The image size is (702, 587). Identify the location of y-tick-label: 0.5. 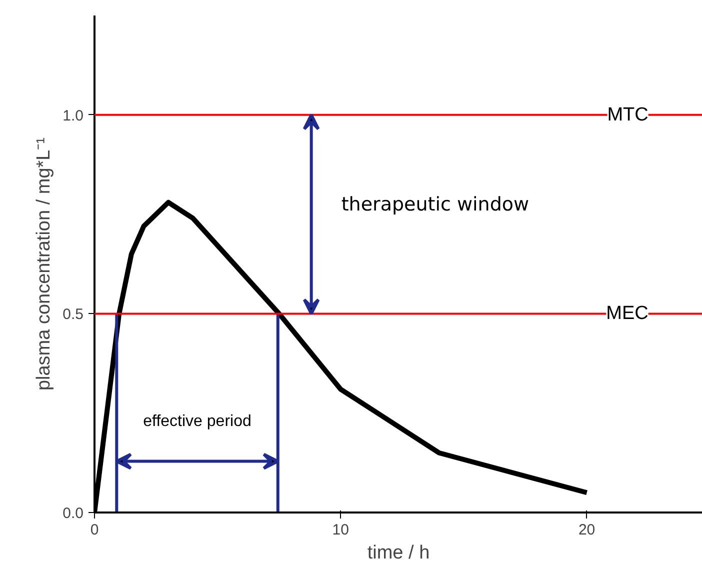
(73, 315).